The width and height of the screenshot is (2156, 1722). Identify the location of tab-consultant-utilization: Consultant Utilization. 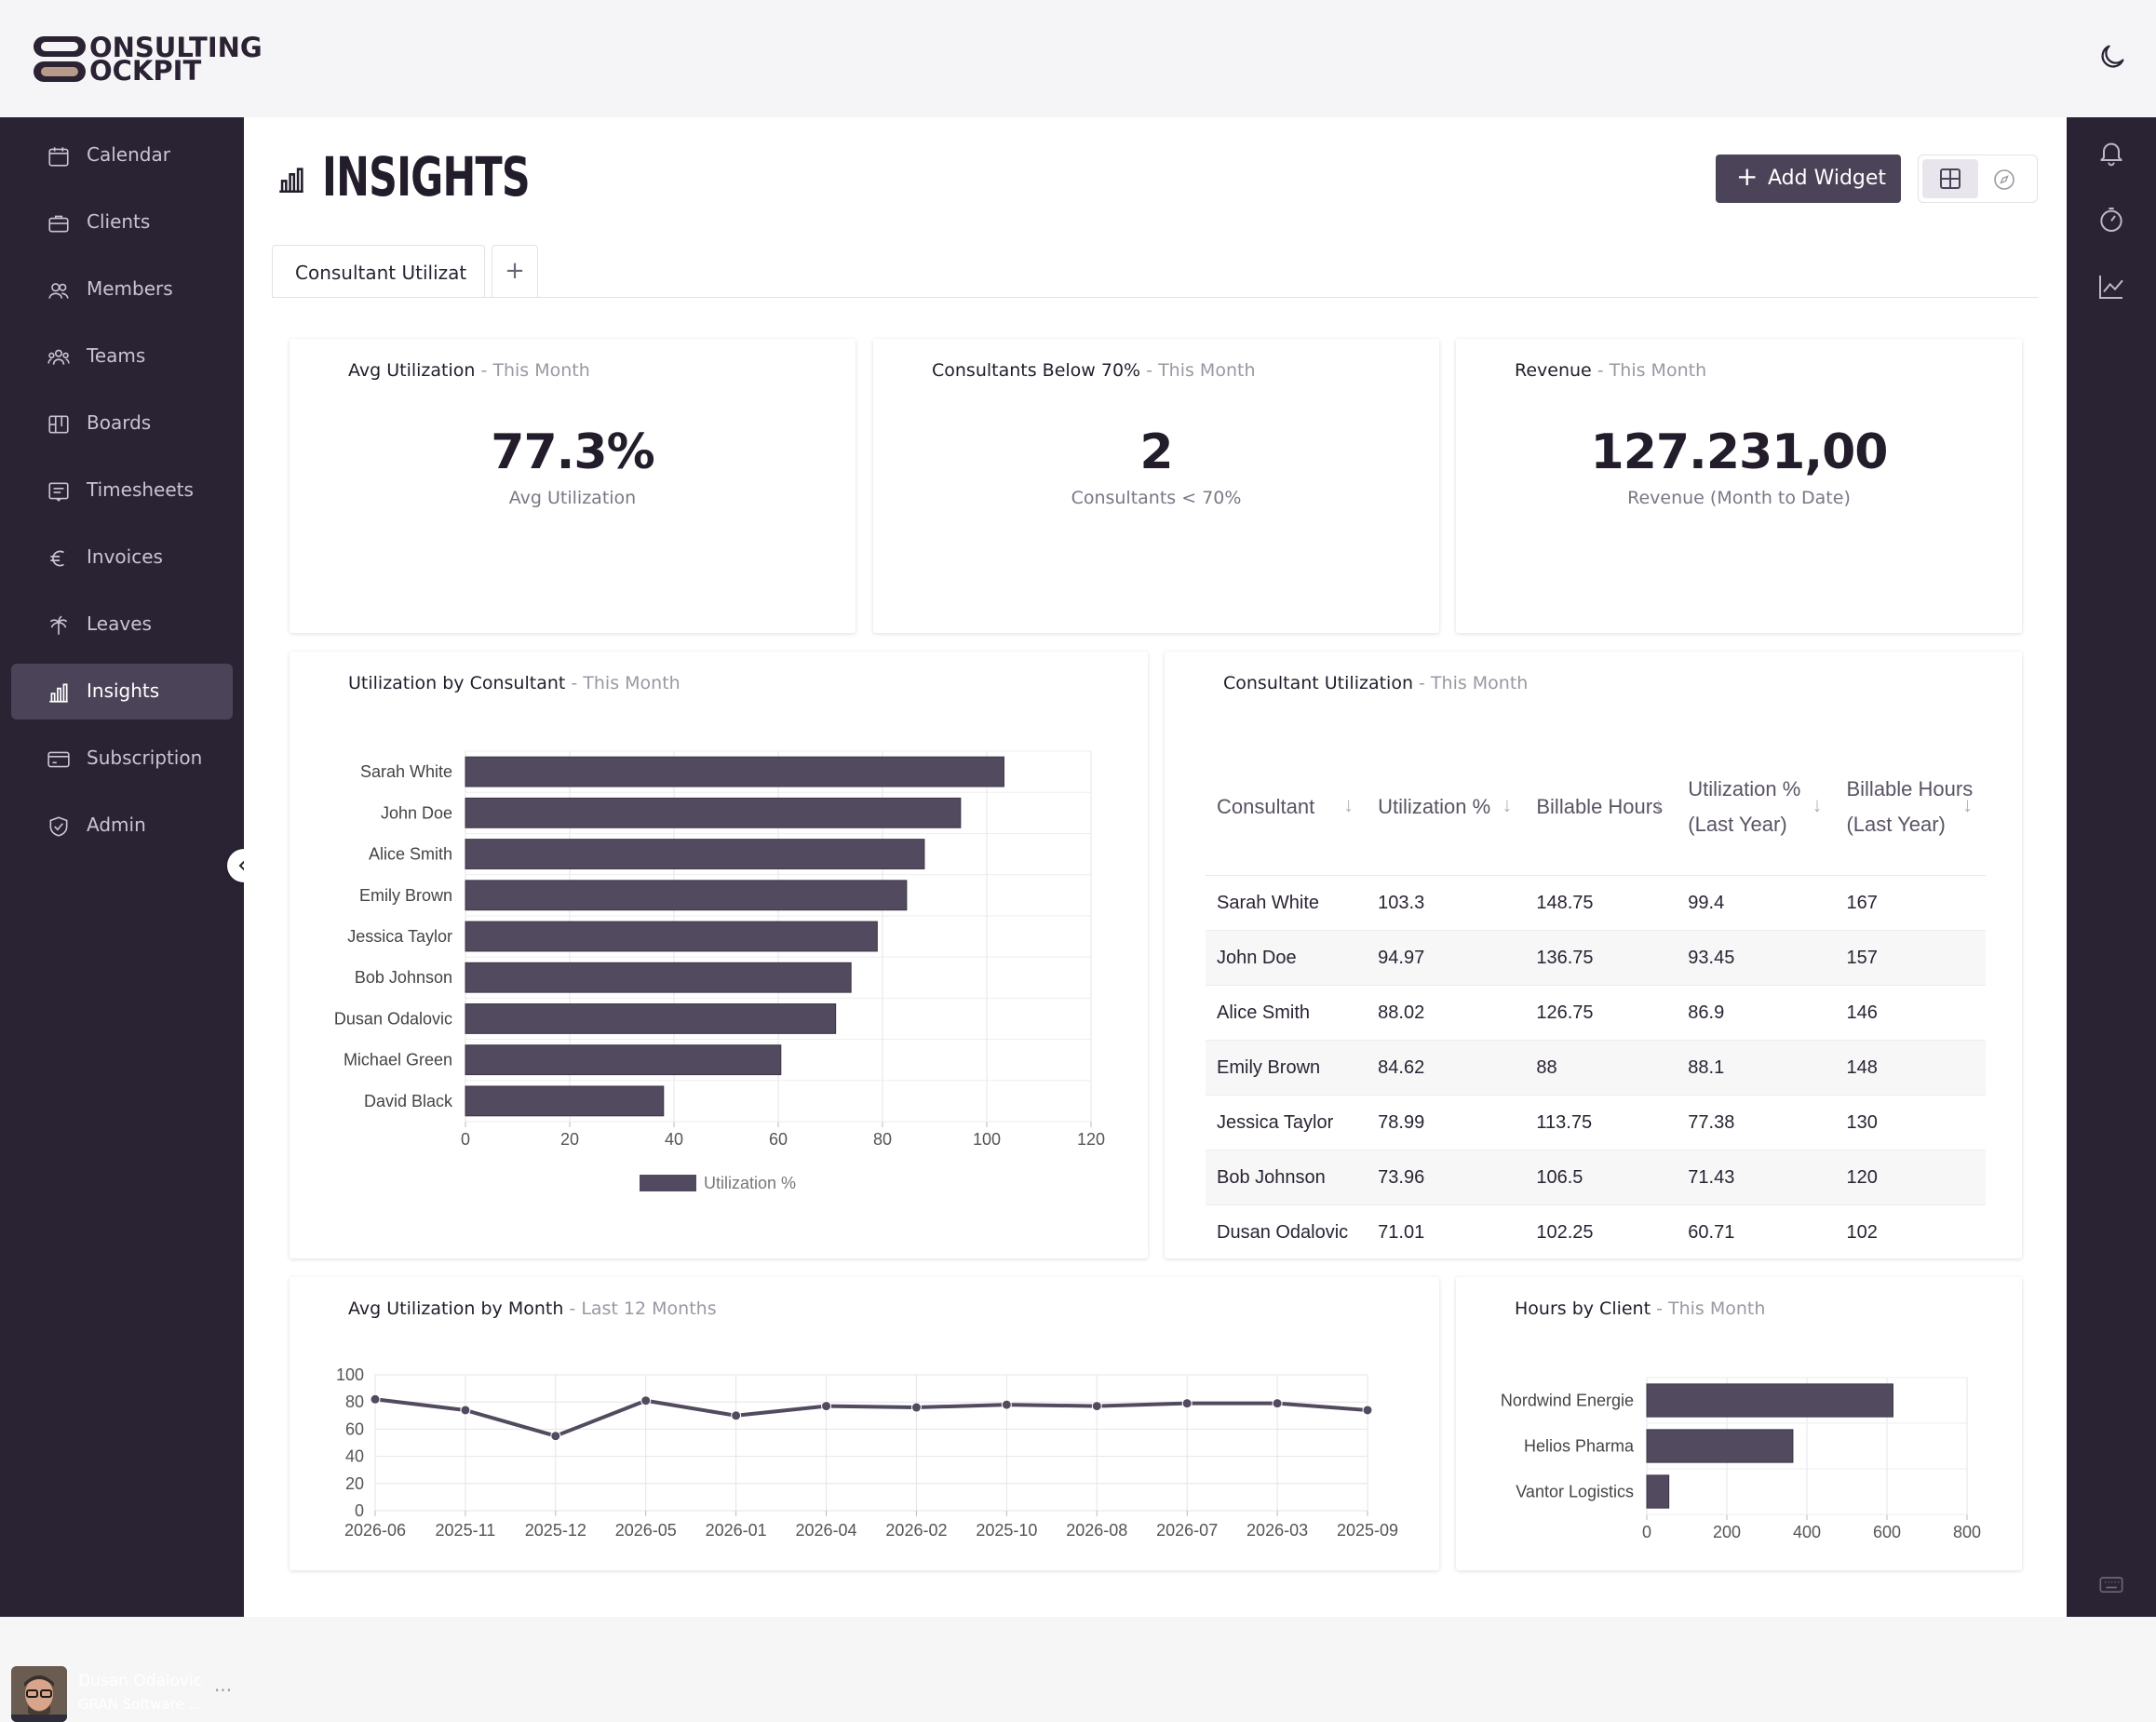
(378, 271).